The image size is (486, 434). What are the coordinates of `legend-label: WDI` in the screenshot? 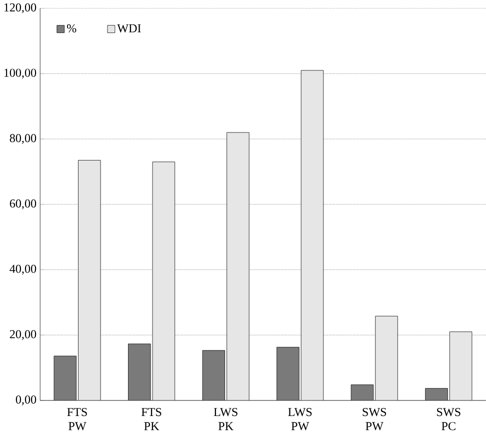 It's located at (129, 28).